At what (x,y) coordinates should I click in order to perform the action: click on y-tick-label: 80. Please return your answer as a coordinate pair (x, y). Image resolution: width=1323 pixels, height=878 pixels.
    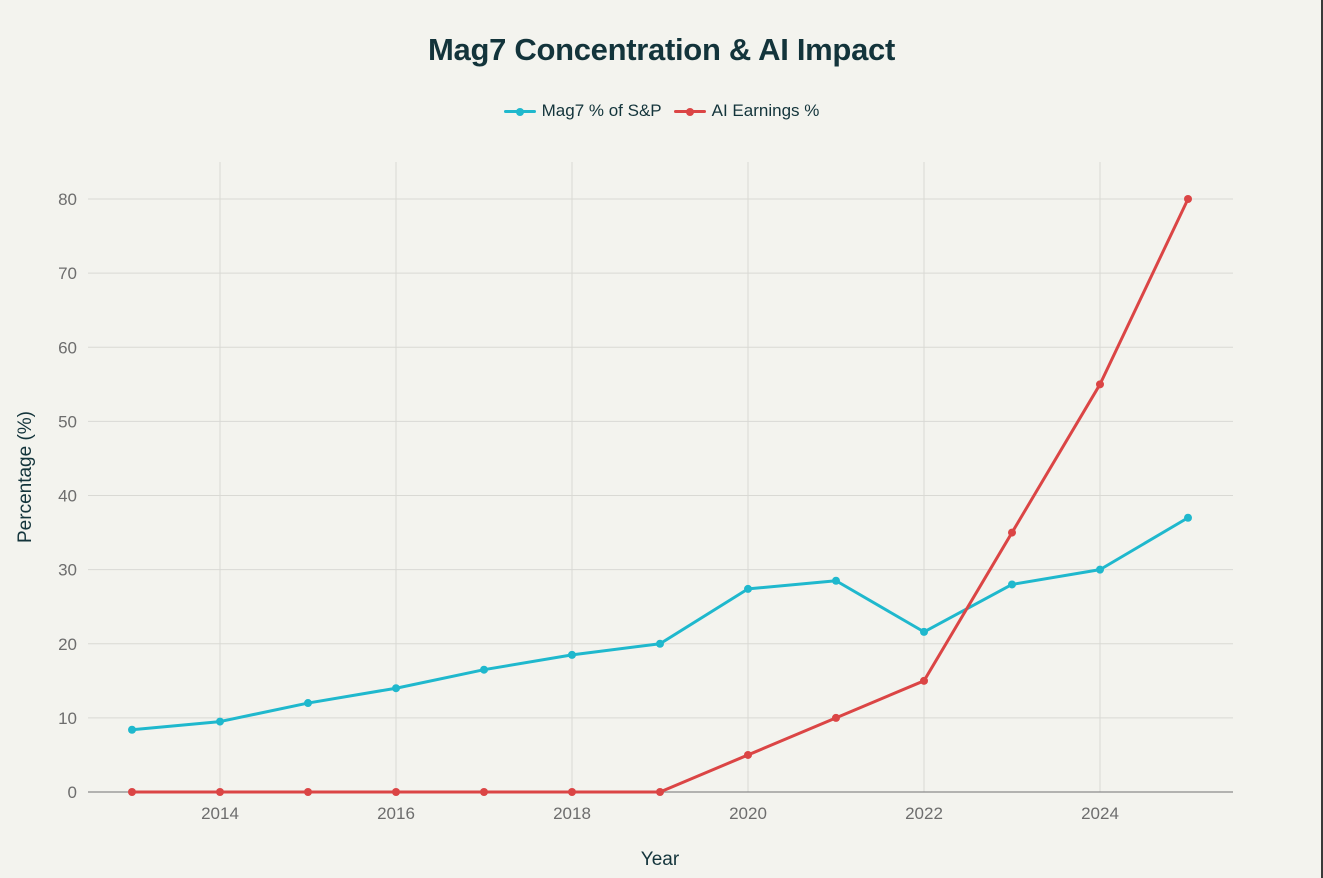
    Looking at the image, I should click on (67, 199).